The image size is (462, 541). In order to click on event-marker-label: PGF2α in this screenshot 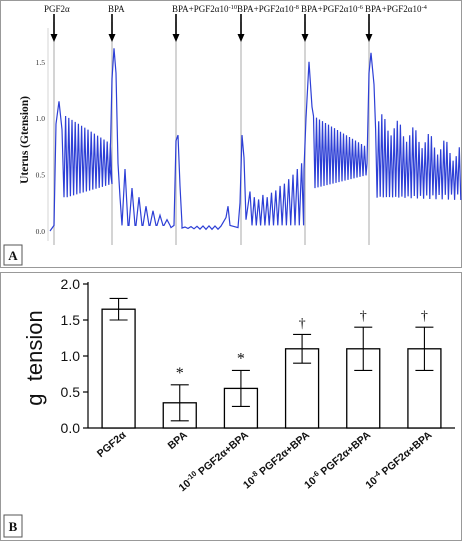, I will do `click(57, 9)`.